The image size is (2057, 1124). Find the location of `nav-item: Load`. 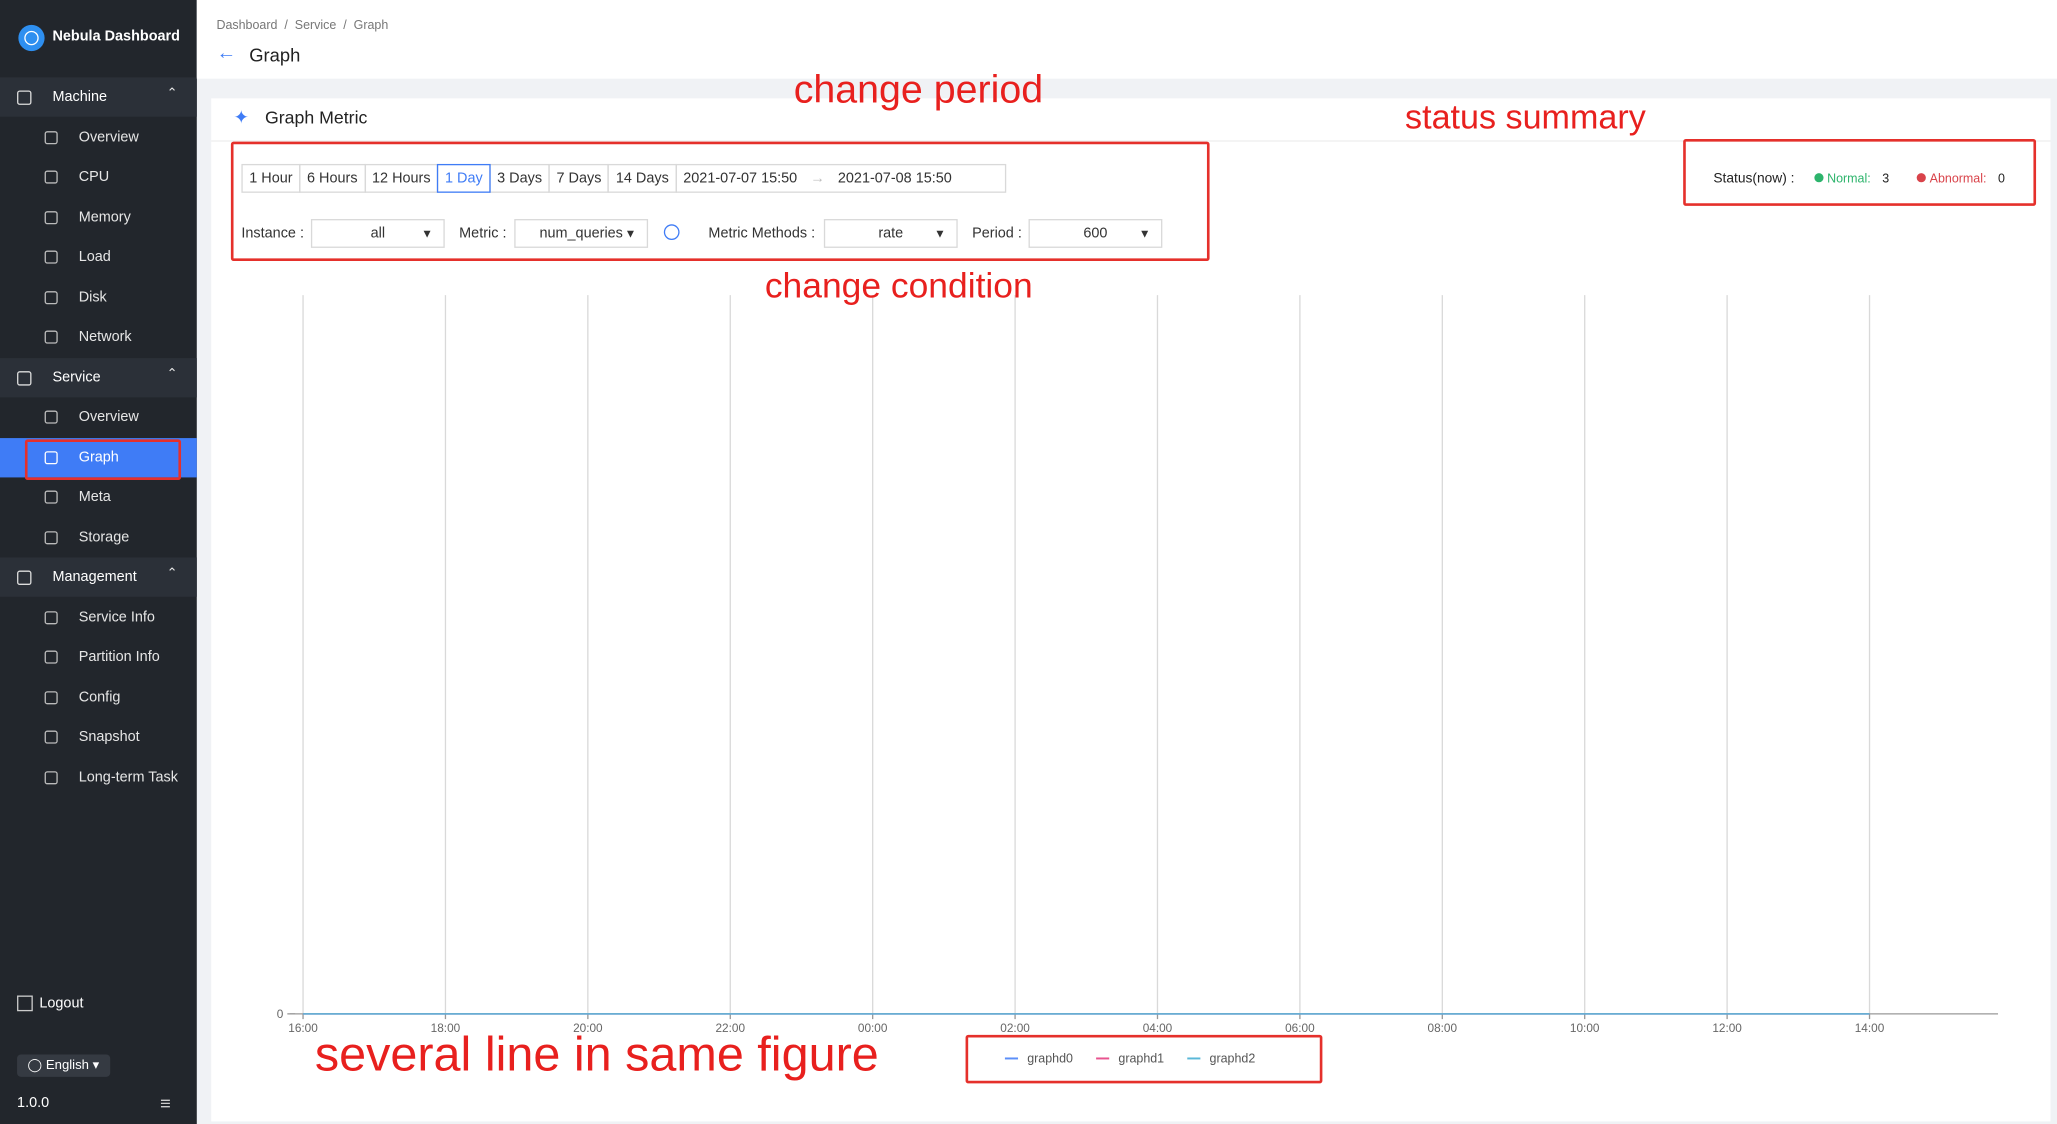

nav-item: Load is located at coordinates (98, 256).